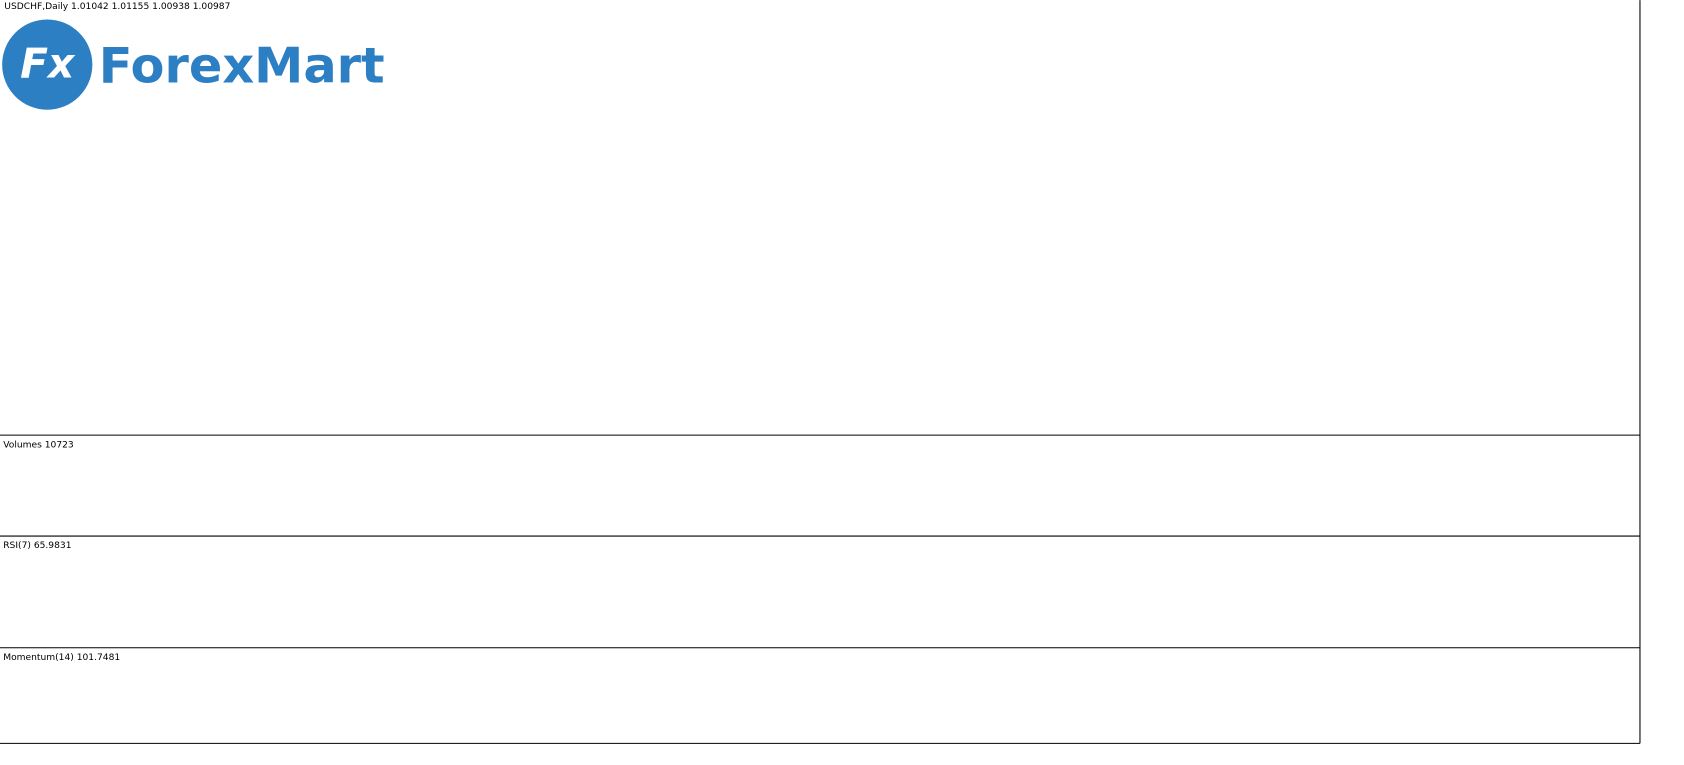 The image size is (1684, 765). What do you see at coordinates (38, 445) in the screenshot?
I see `volume-title: Volumes 10723` at bounding box center [38, 445].